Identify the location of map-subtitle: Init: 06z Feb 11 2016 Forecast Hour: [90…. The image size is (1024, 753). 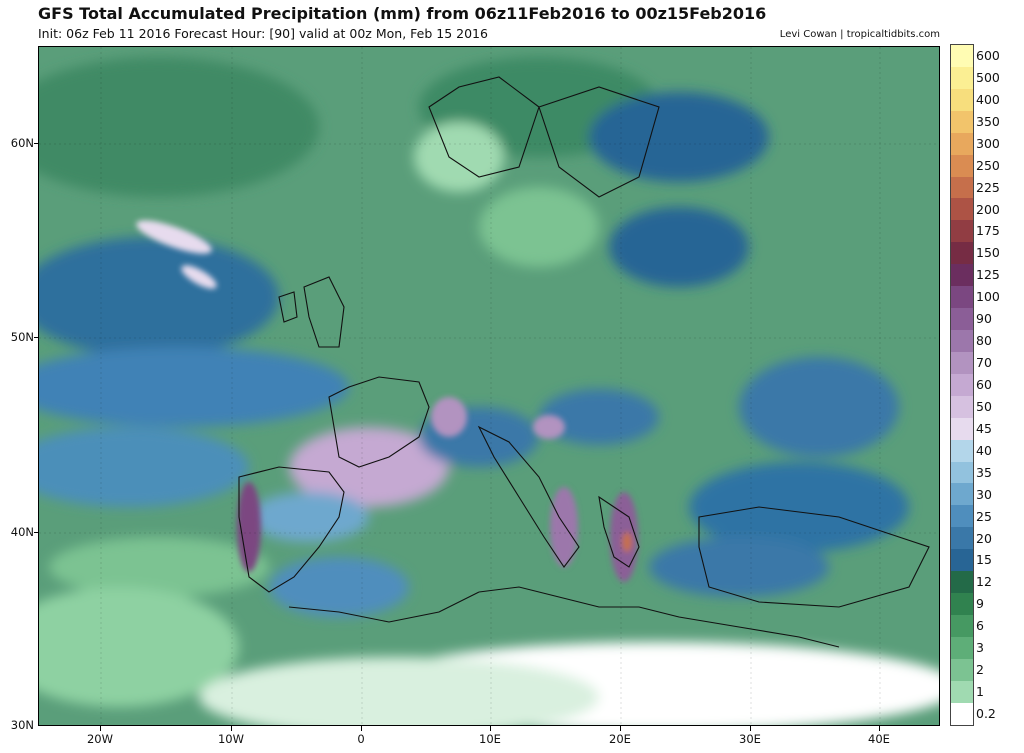
(263, 33).